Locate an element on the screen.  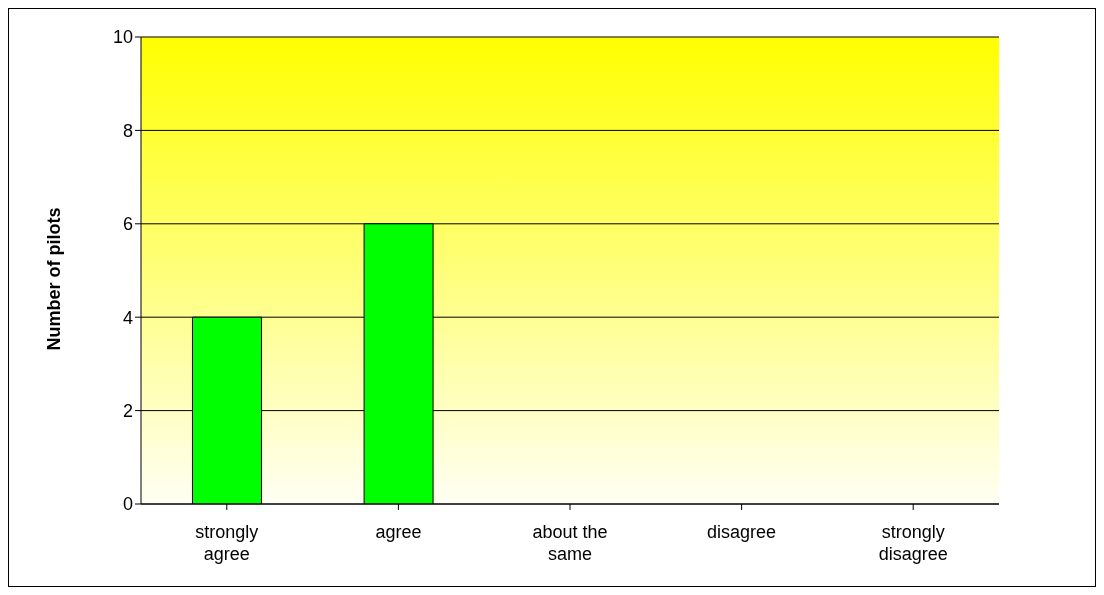
y-tick-label: 10 is located at coordinates (122, 37).